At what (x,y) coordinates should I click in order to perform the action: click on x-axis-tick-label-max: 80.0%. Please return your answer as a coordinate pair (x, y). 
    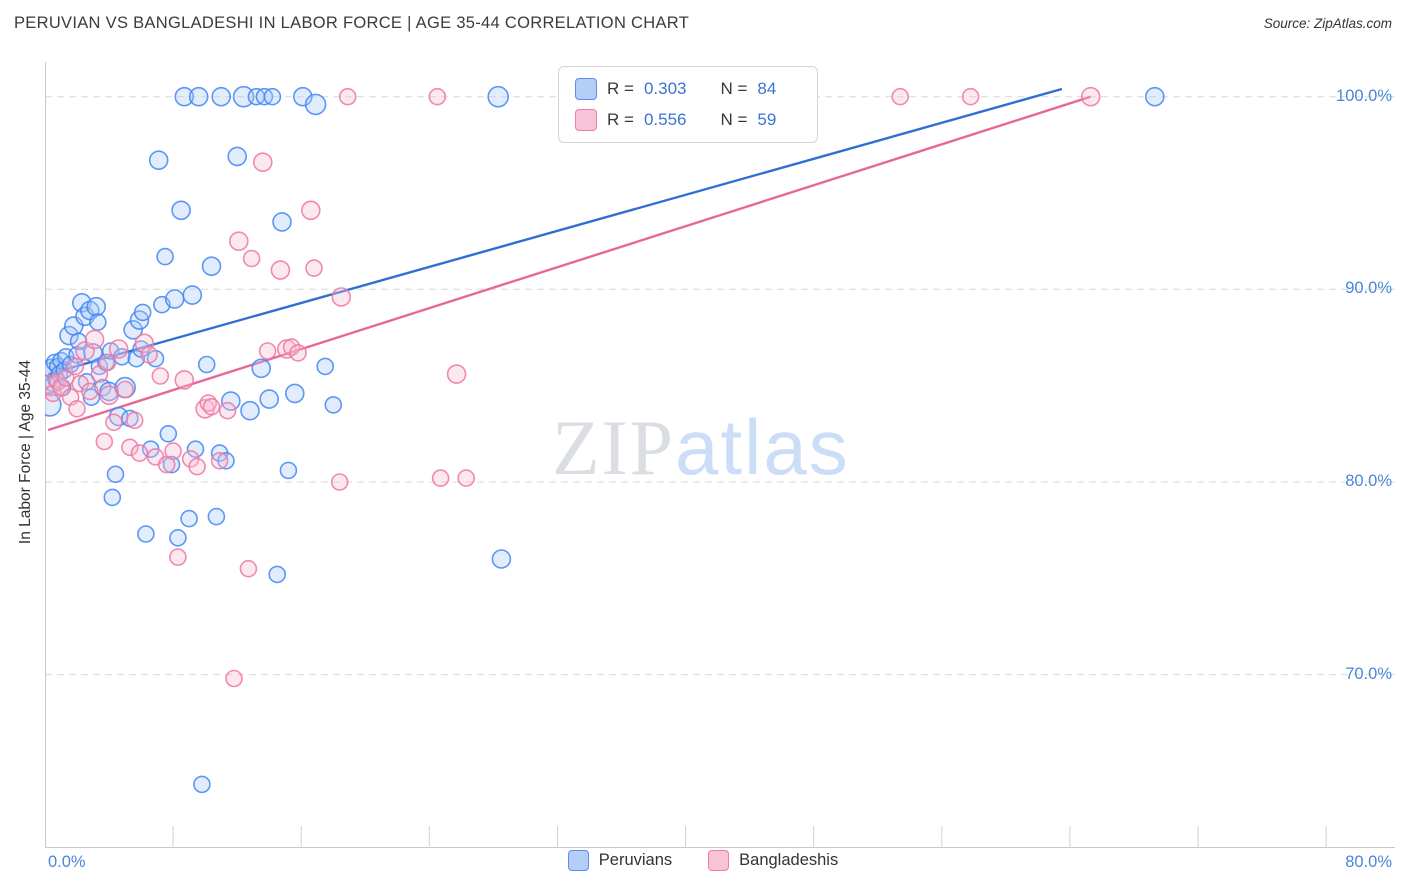
    Looking at the image, I should click on (1368, 862).